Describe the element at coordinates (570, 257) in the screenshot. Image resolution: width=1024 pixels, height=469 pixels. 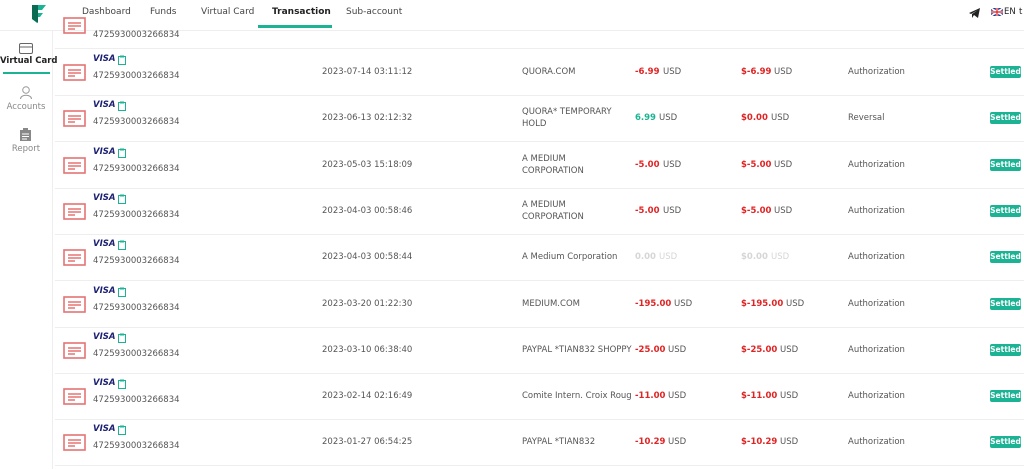
I see `merchant: A Medium Corporation` at that location.